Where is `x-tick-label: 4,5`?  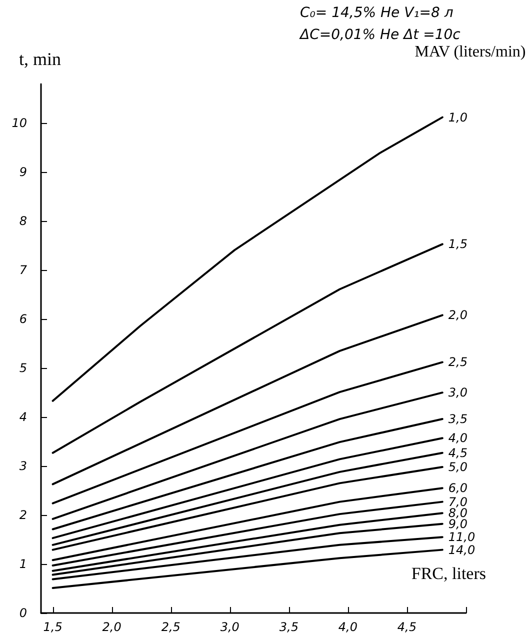 x-tick-label: 4,5 is located at coordinates (407, 627).